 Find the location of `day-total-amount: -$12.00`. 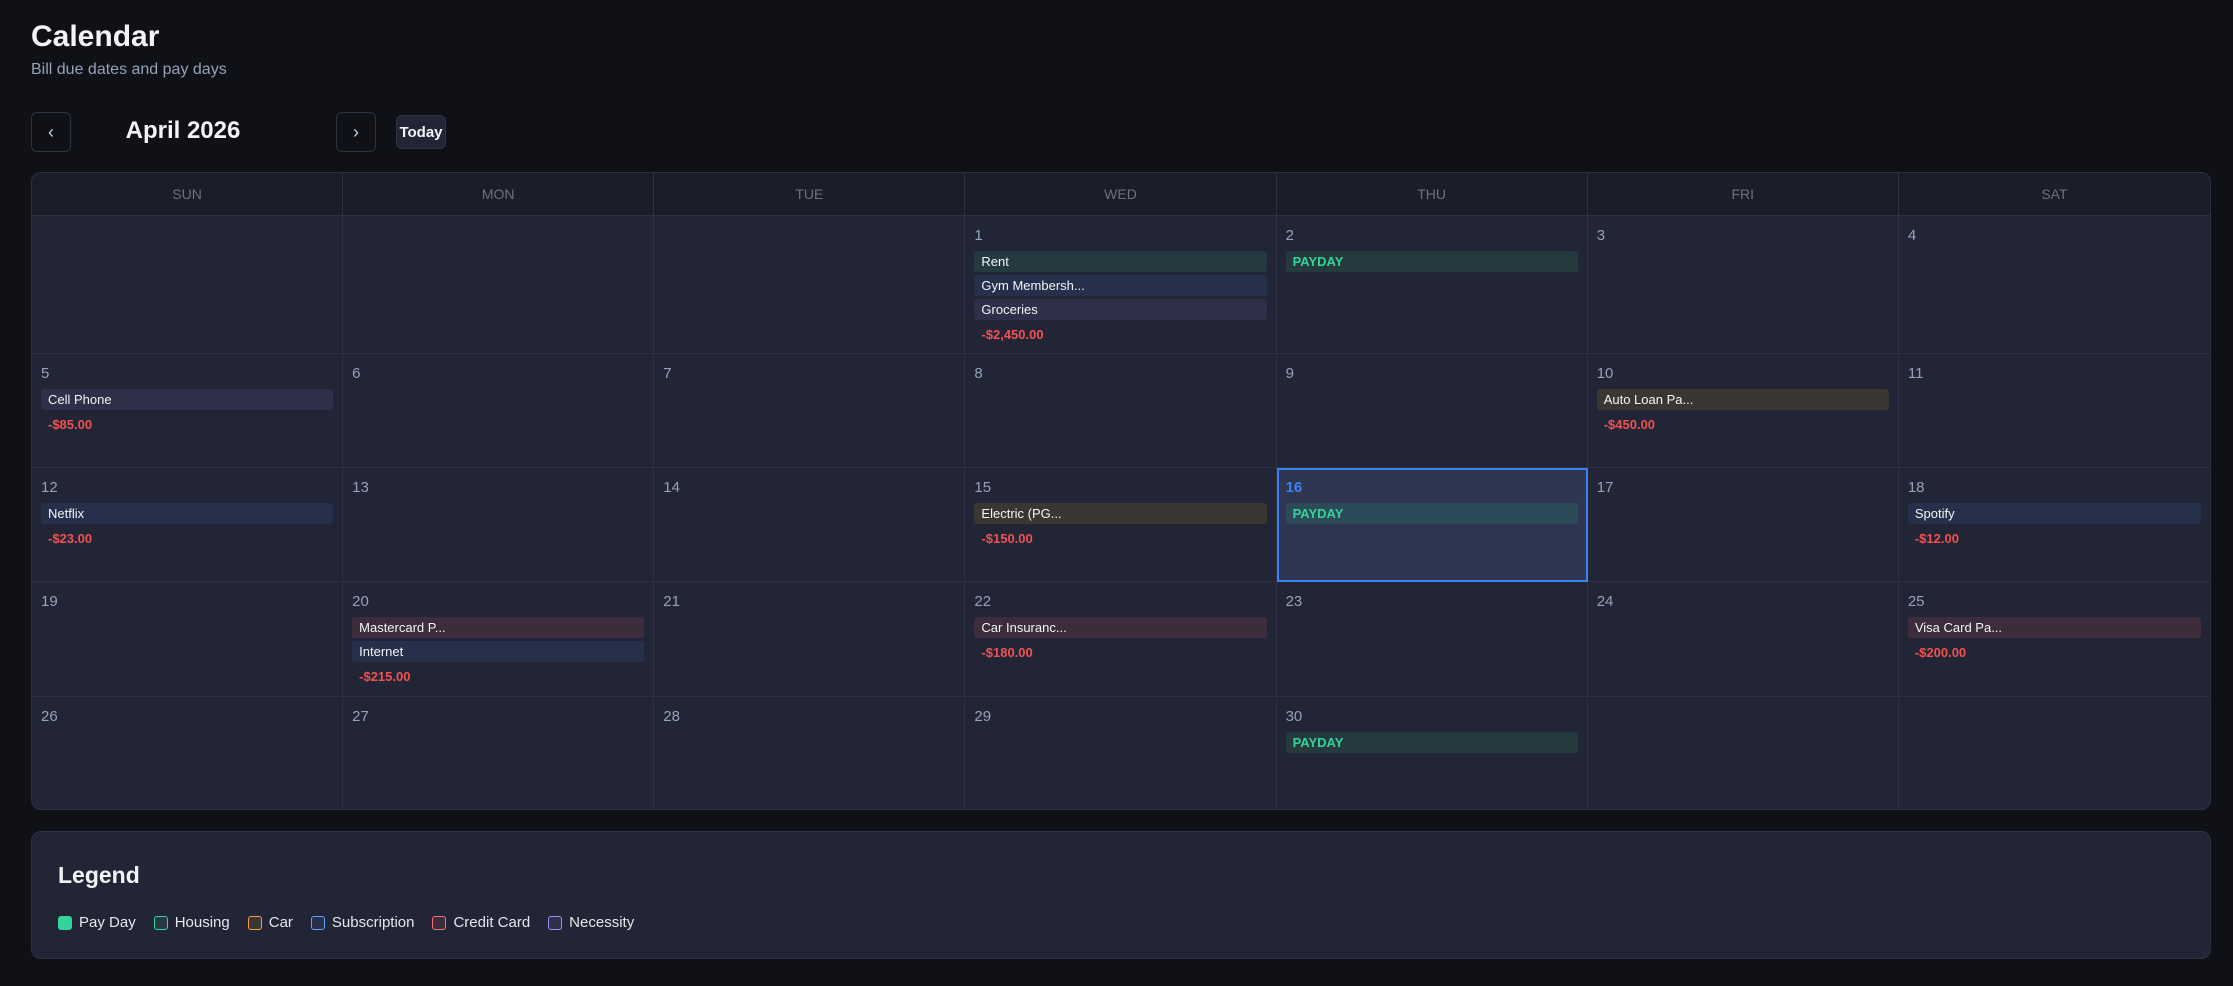

day-total-amount: -$12.00 is located at coordinates (1936, 538).